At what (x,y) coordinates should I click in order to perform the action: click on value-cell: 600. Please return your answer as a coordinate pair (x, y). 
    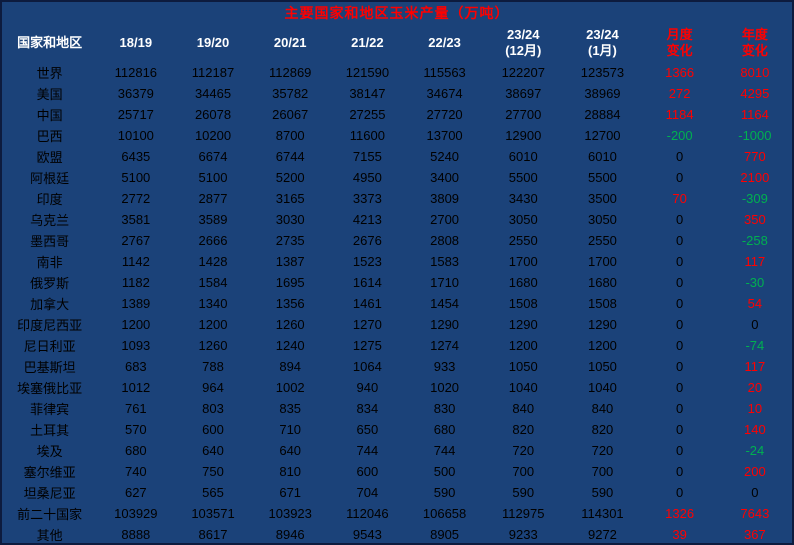
    Looking at the image, I should click on (213, 429).